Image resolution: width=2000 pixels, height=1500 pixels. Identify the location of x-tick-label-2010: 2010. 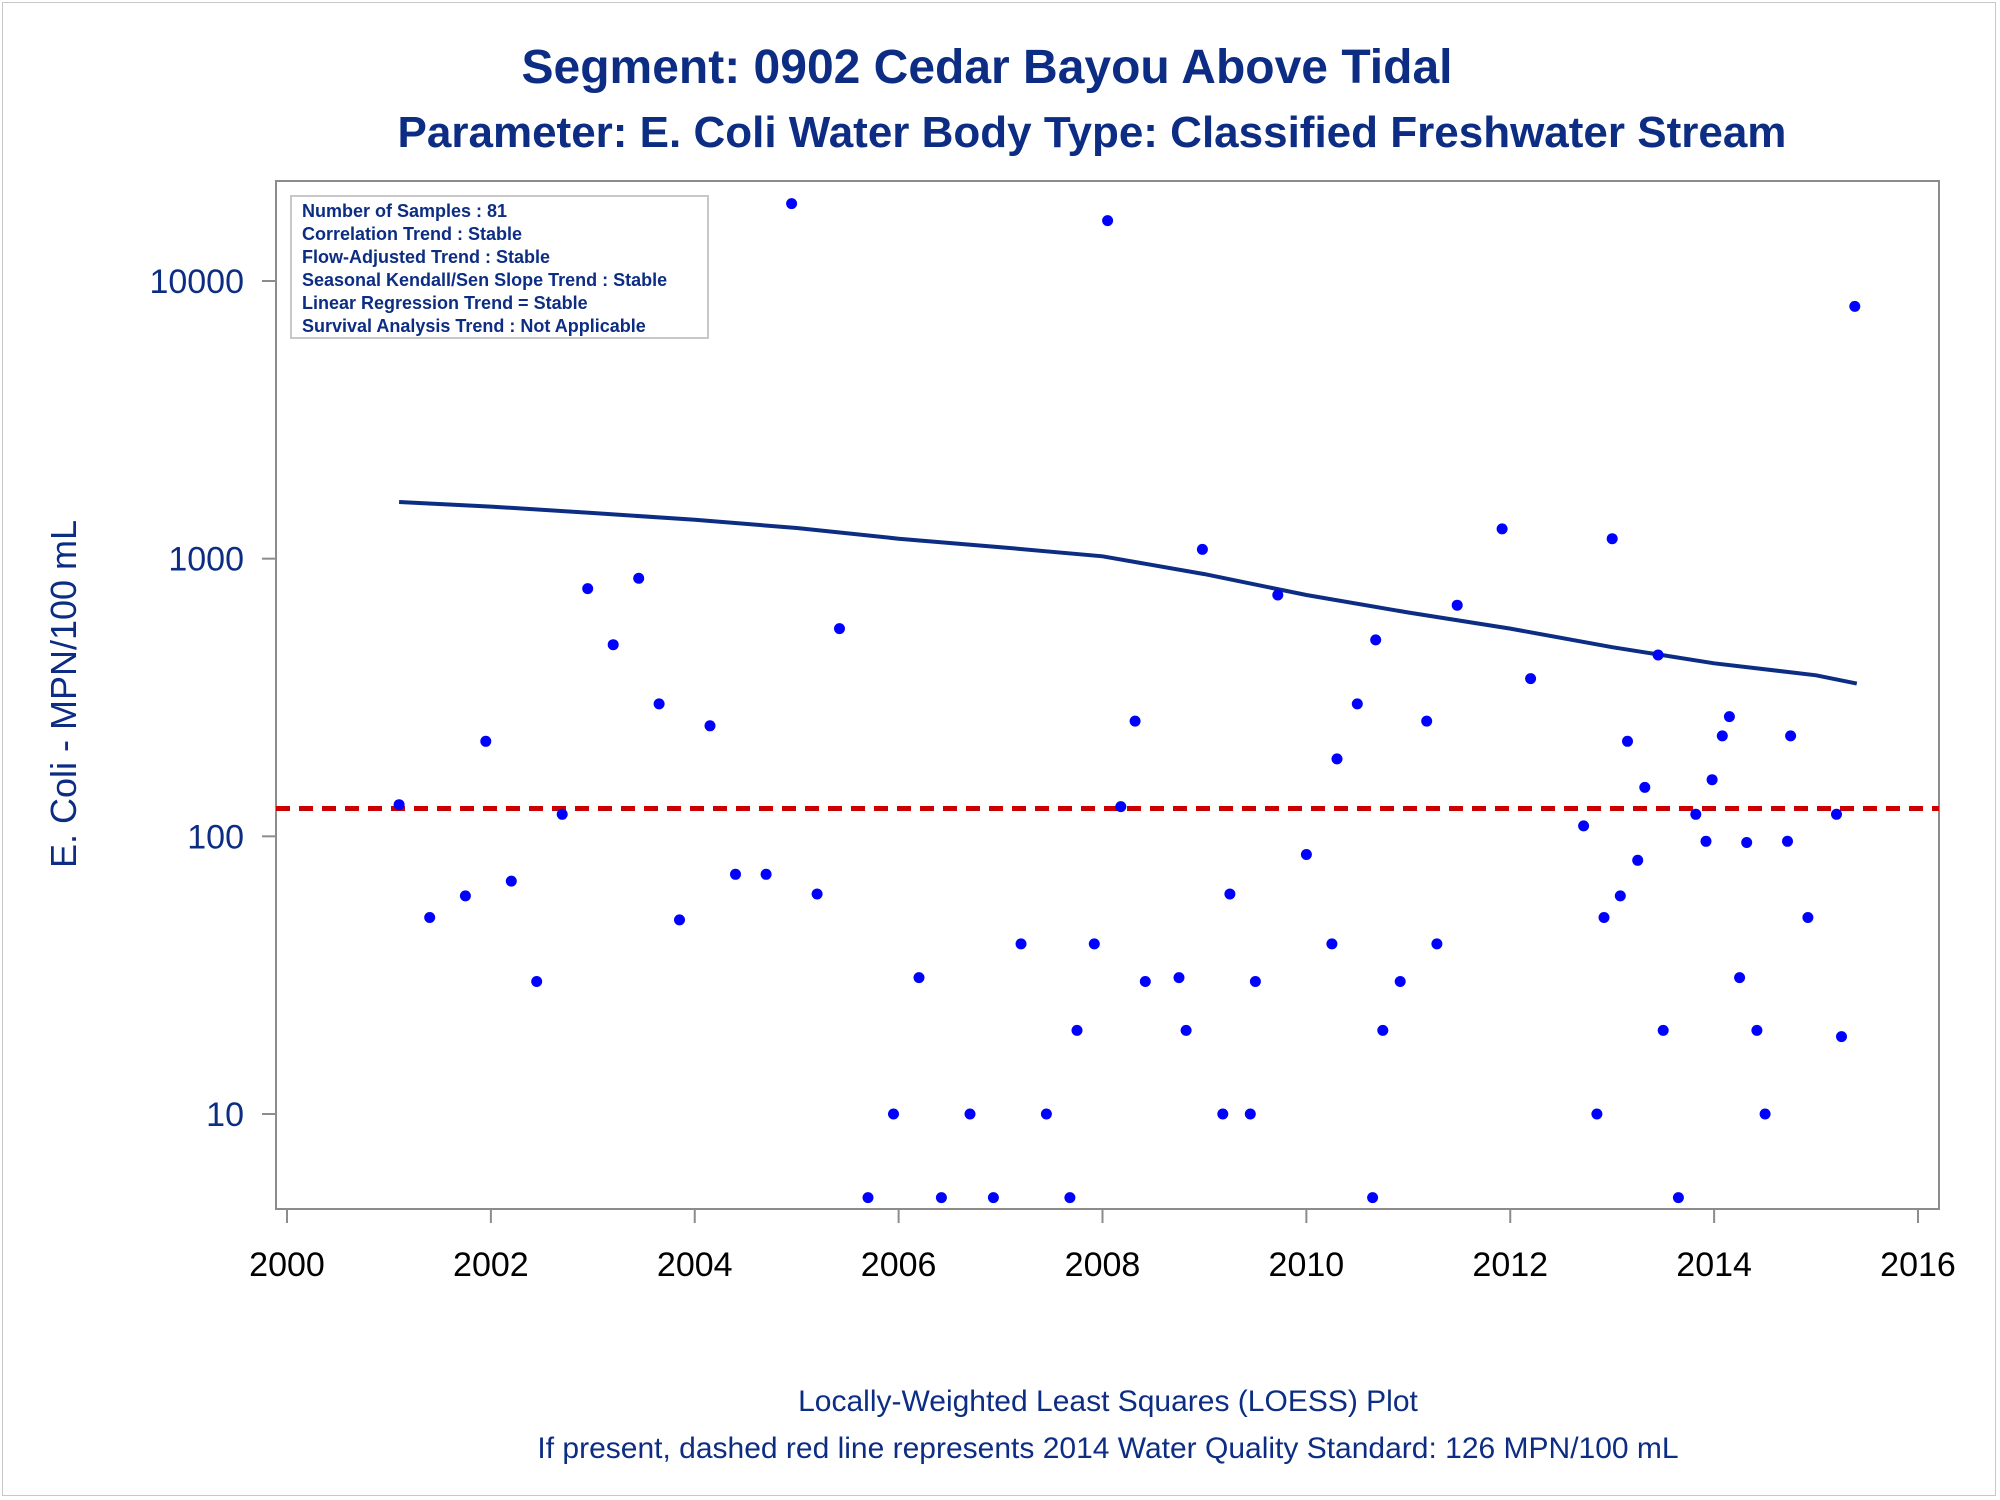
(1307, 1265).